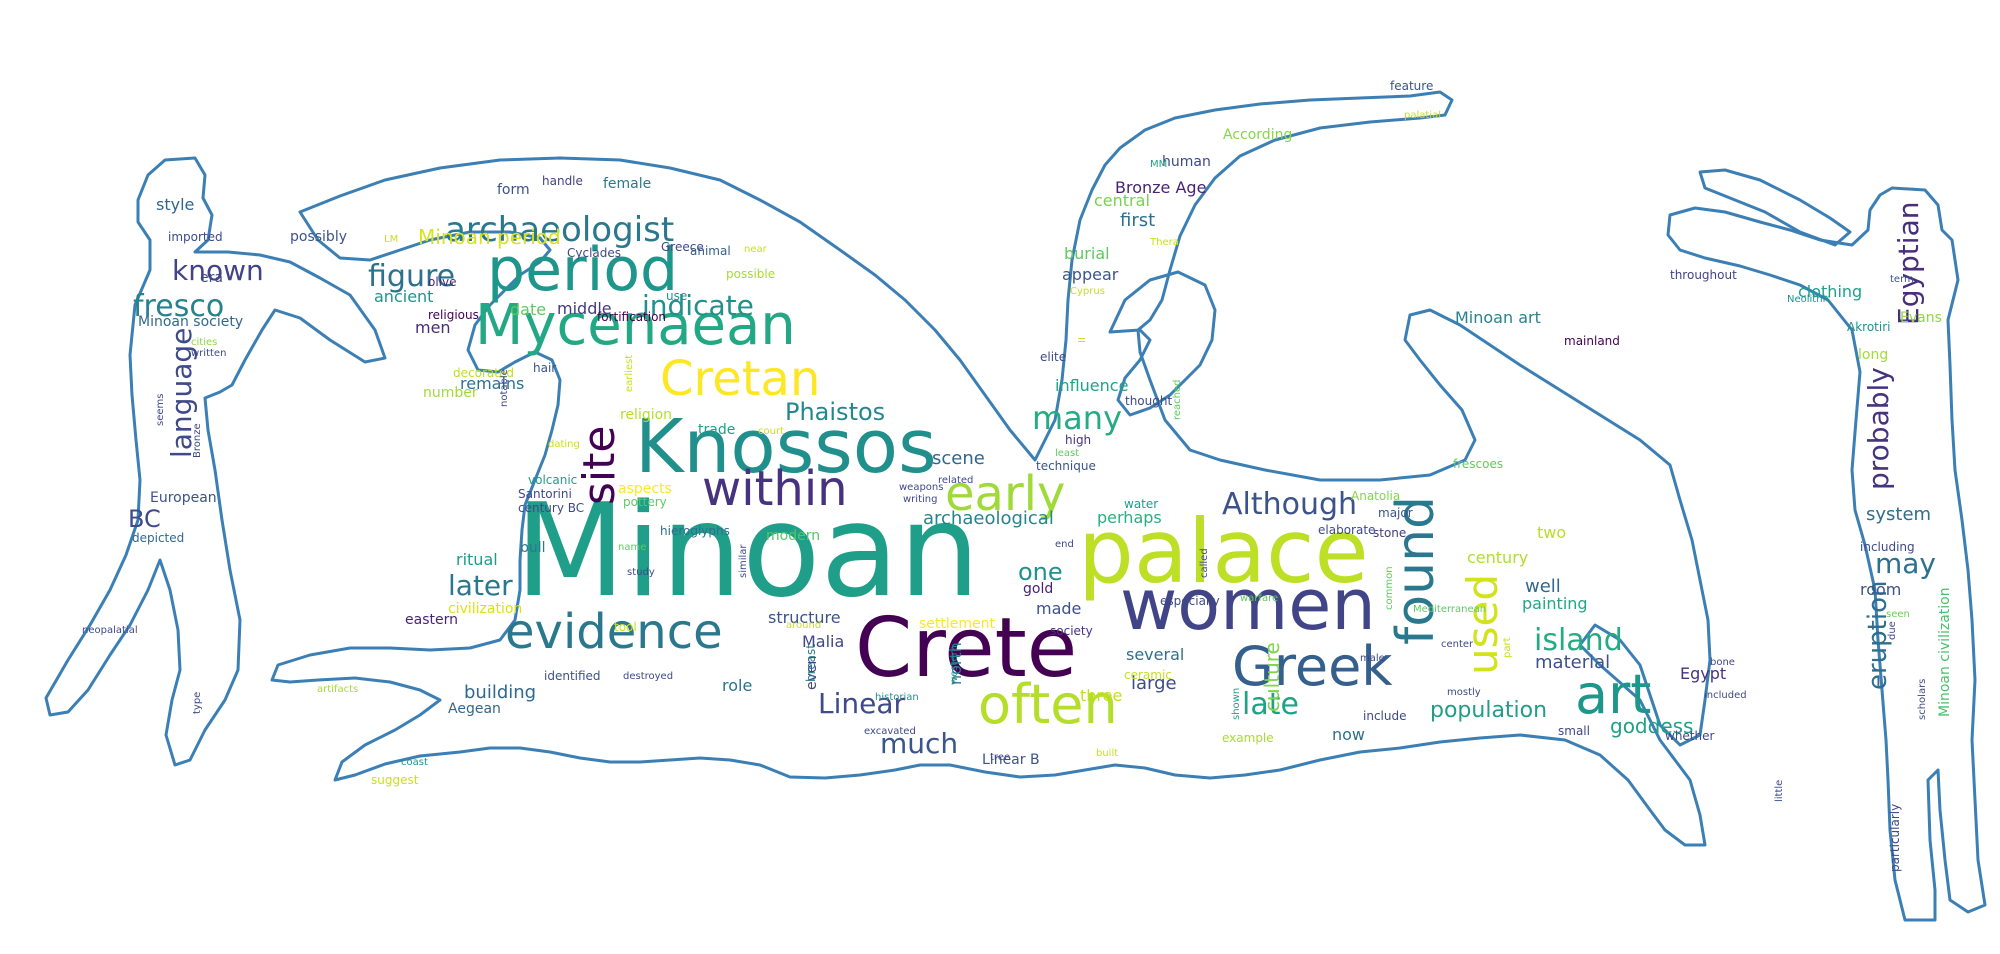 This screenshot has height=954, width=2000. Describe the element at coordinates (835, 412) in the screenshot. I see `word-phaistos: Phaistos` at that location.